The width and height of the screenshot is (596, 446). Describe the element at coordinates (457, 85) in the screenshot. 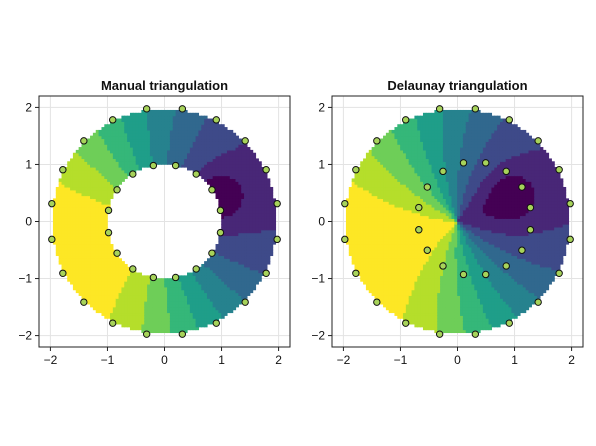

I see `panel-title: Delaunay triangulation` at that location.